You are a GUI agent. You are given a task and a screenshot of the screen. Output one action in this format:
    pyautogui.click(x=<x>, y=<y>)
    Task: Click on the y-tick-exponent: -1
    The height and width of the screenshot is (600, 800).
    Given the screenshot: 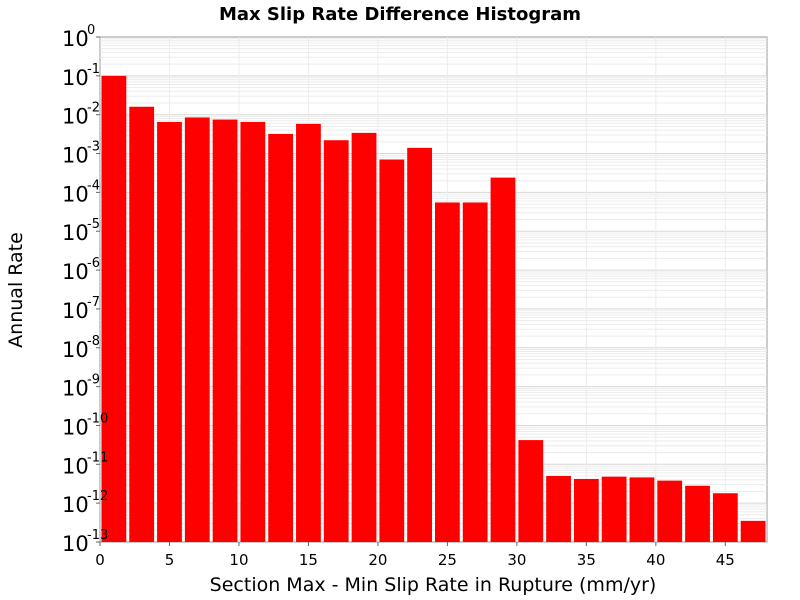 What is the action you would take?
    pyautogui.click(x=93, y=69)
    